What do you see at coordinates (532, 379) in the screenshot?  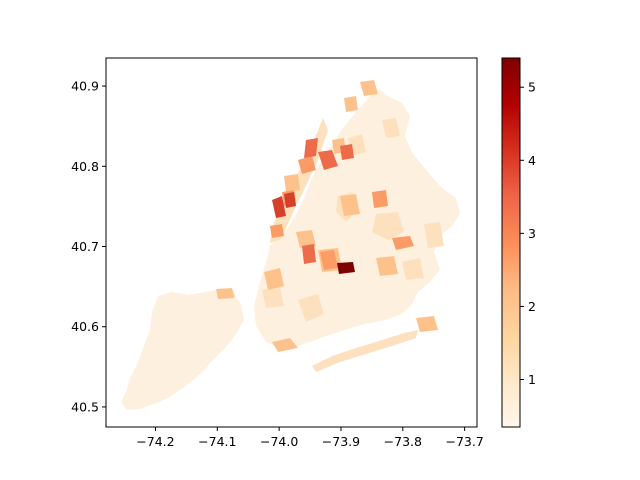 I see `colorbar-tick-label: 1` at bounding box center [532, 379].